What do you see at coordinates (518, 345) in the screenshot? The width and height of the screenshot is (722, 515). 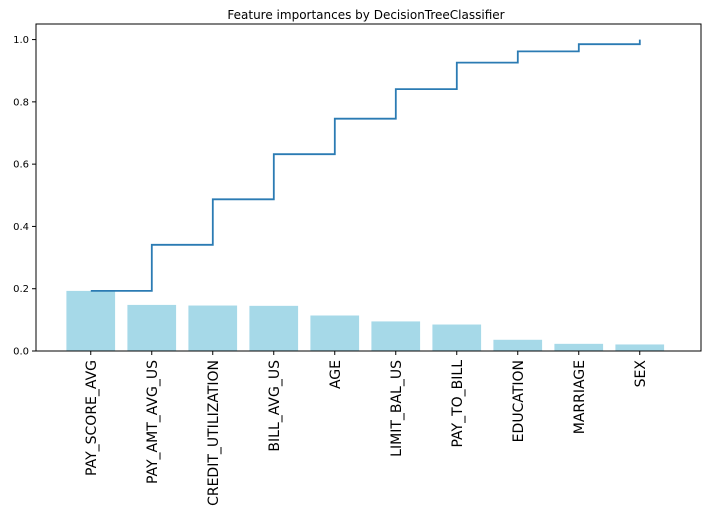 I see `bar-education` at bounding box center [518, 345].